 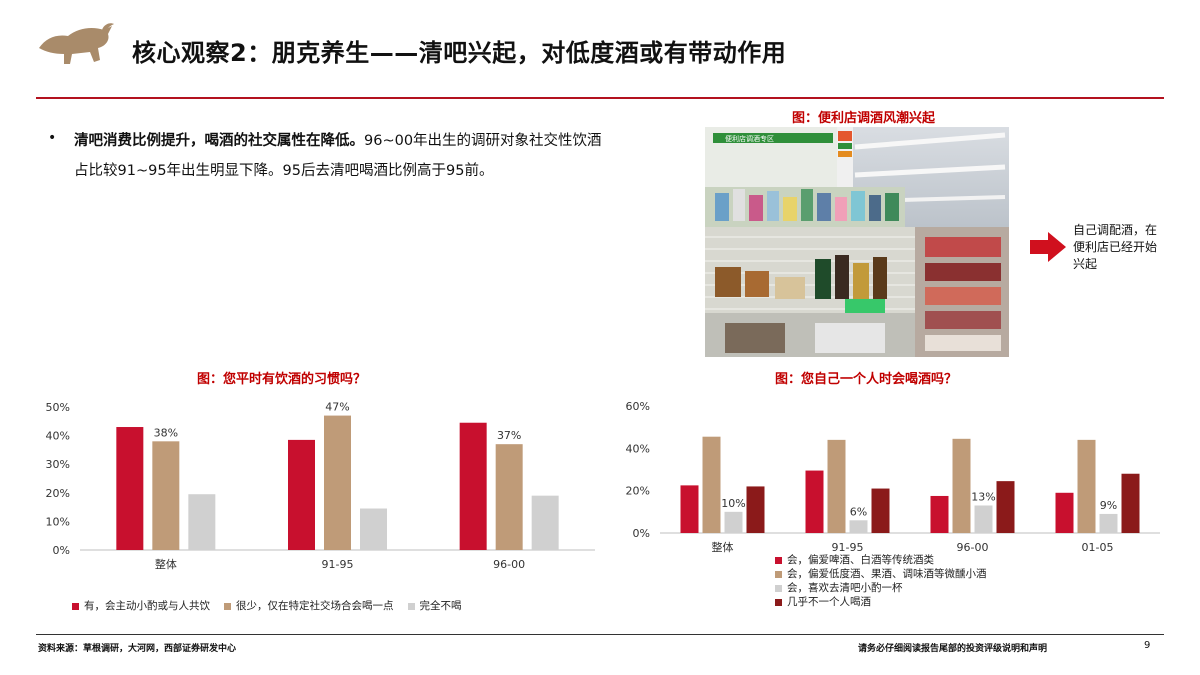 I want to click on legend-entry: 很少，仅在特定社交场合会喝一点, so click(x=309, y=605).